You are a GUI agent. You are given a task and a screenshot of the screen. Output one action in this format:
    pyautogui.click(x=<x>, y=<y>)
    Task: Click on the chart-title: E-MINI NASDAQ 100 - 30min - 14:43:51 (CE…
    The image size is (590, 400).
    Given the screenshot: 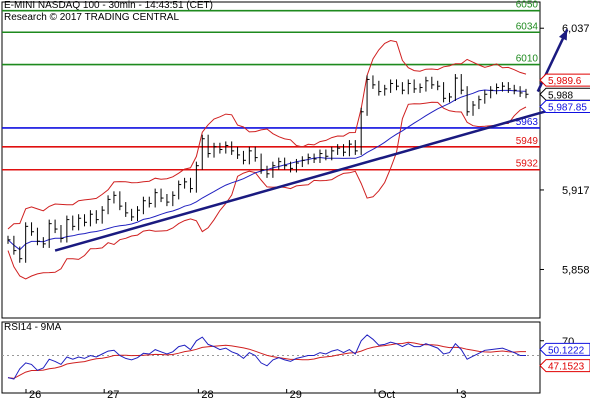 What is the action you would take?
    pyautogui.click(x=108, y=5)
    